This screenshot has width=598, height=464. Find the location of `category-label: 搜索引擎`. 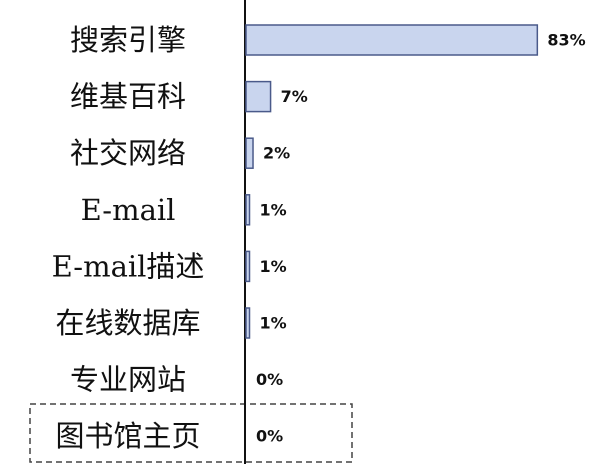

category-label: 搜索引擎 is located at coordinates (128, 40).